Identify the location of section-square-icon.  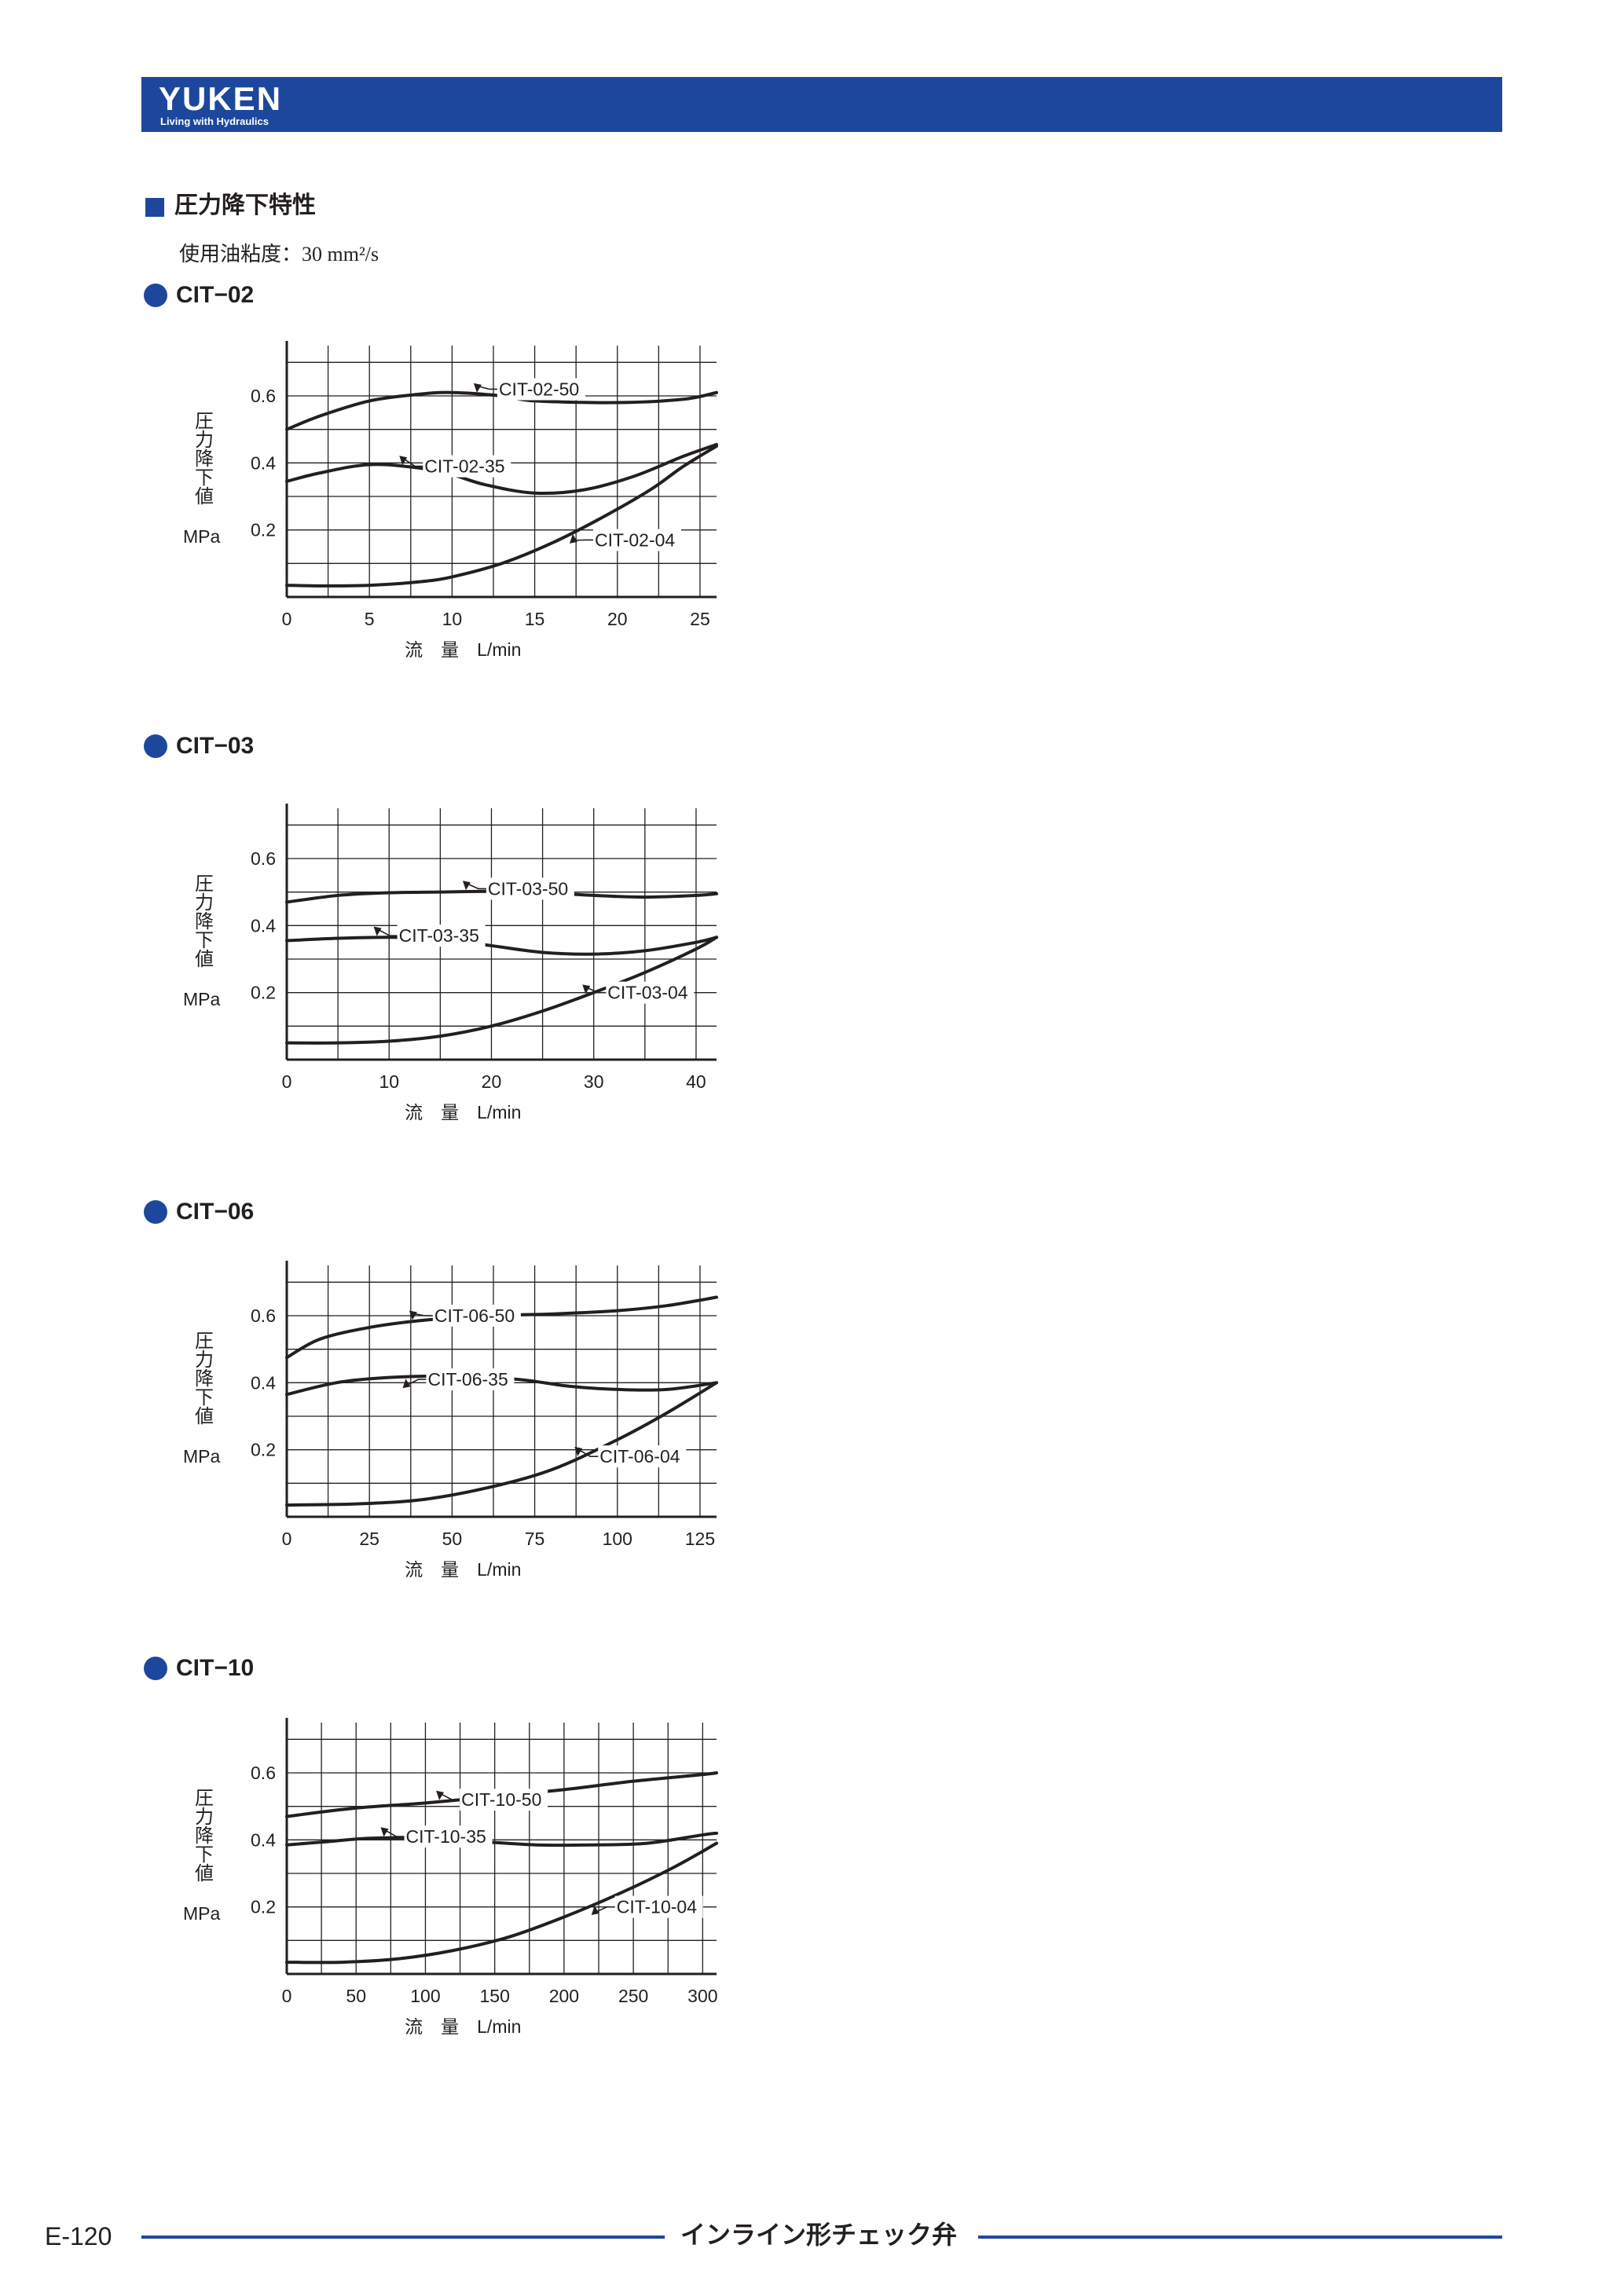
(154, 208).